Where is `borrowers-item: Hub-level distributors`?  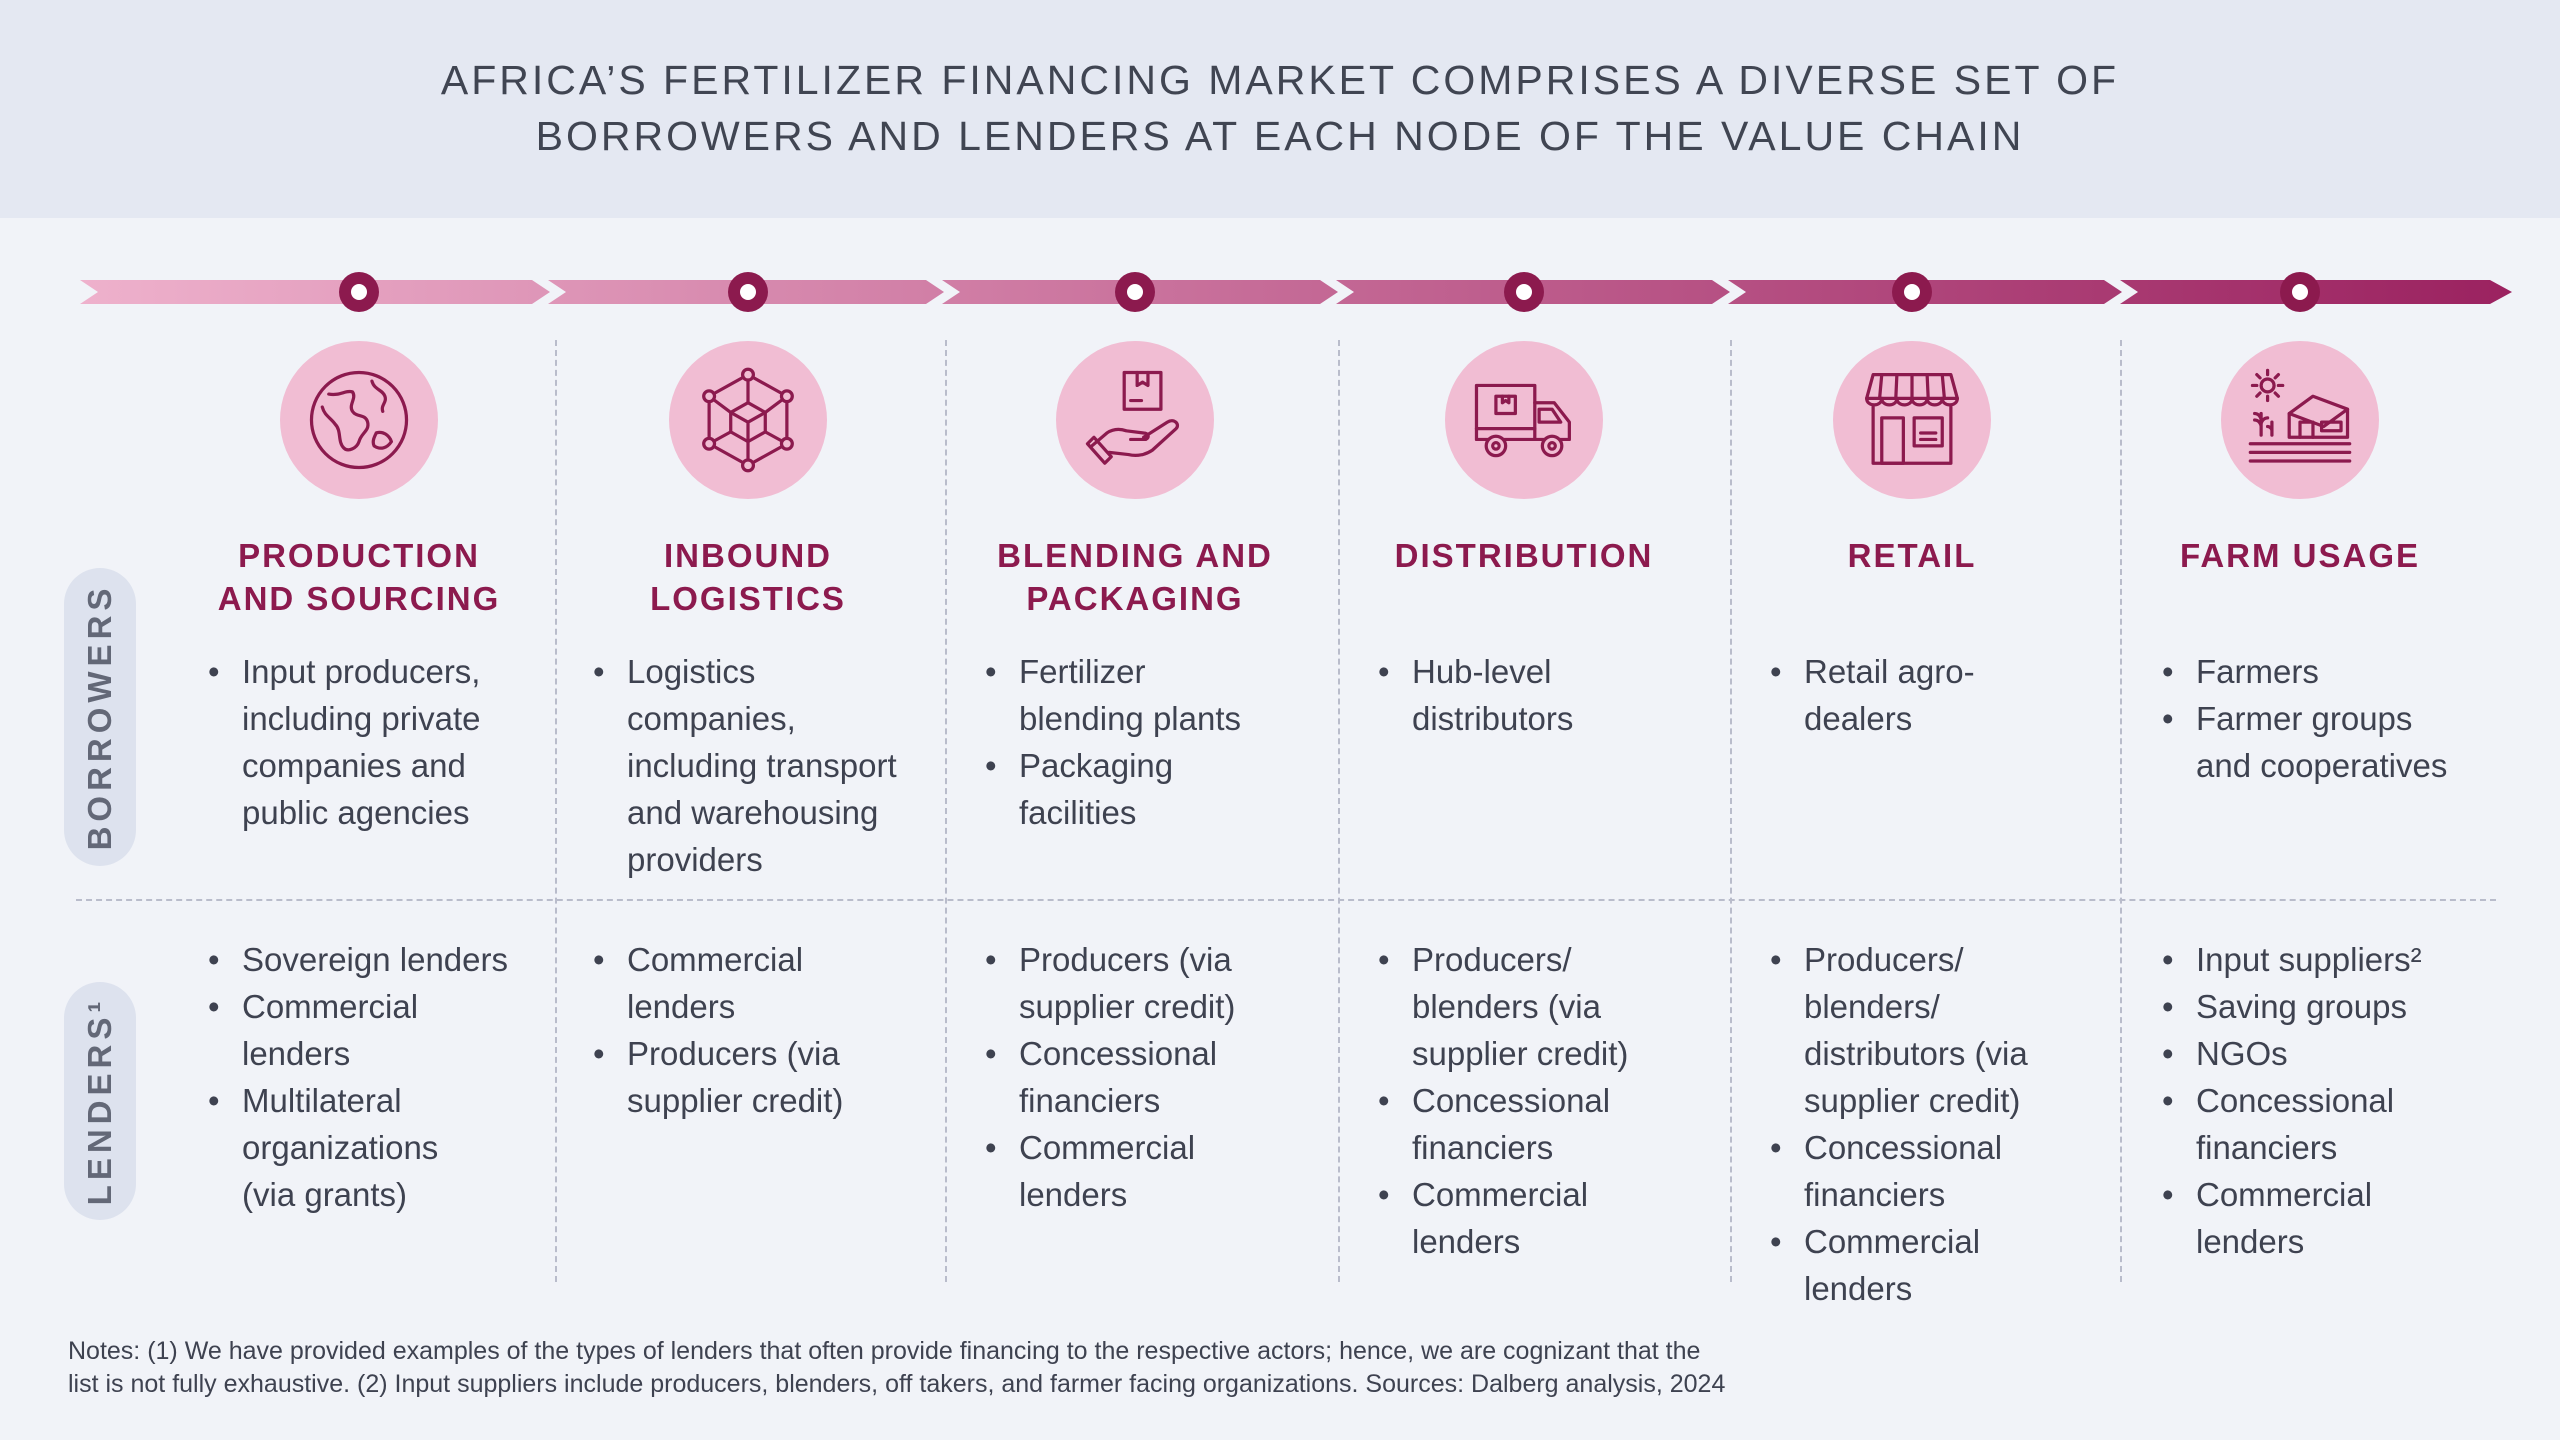 borrowers-item: Hub-level distributors is located at coordinates (1475, 695).